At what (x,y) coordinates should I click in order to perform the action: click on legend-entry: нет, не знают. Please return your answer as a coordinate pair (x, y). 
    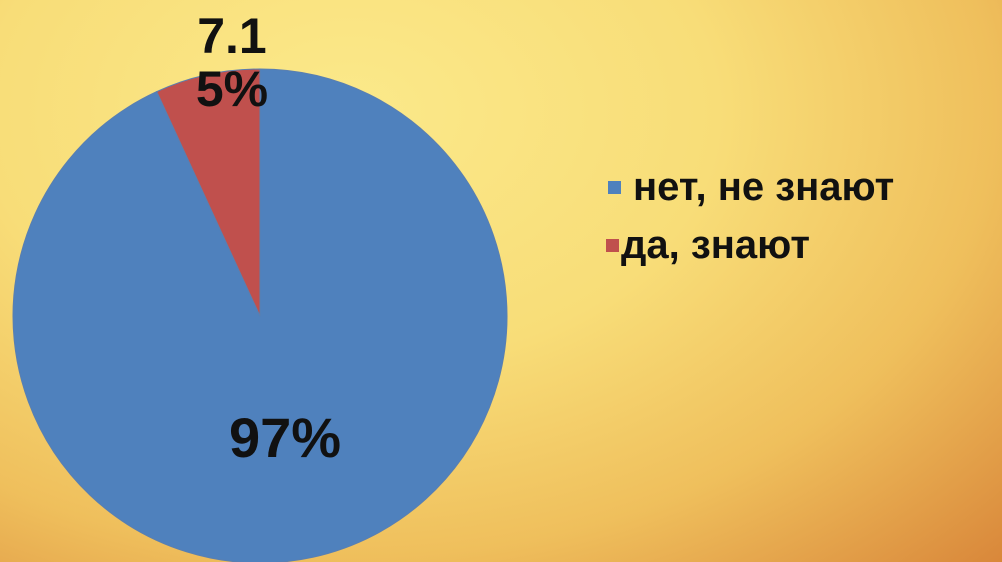
    Looking at the image, I should click on (751, 187).